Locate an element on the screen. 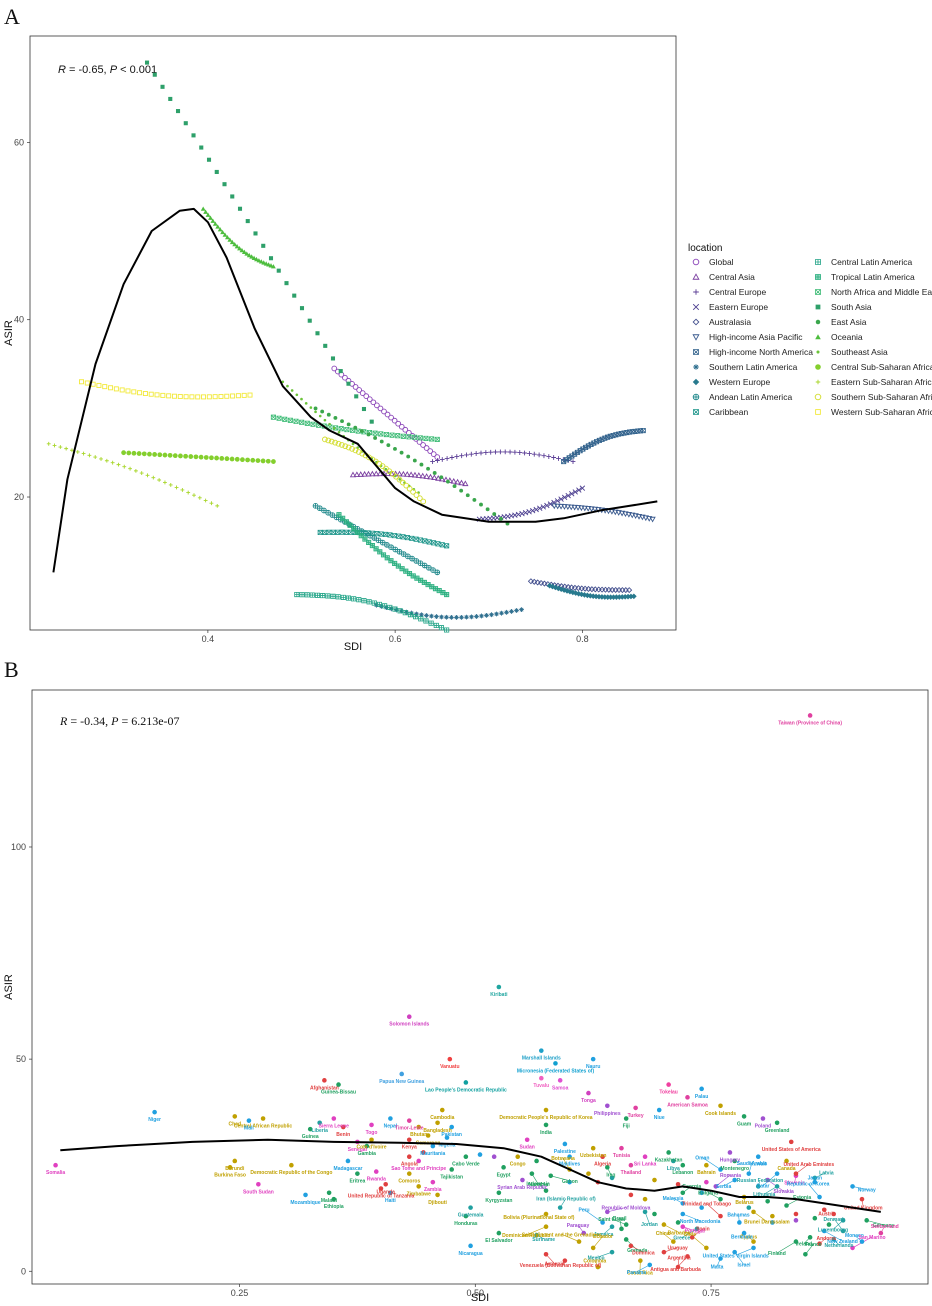 This screenshot has height=1306, width=932. country-point-norway is located at coordinates (852, 1186).